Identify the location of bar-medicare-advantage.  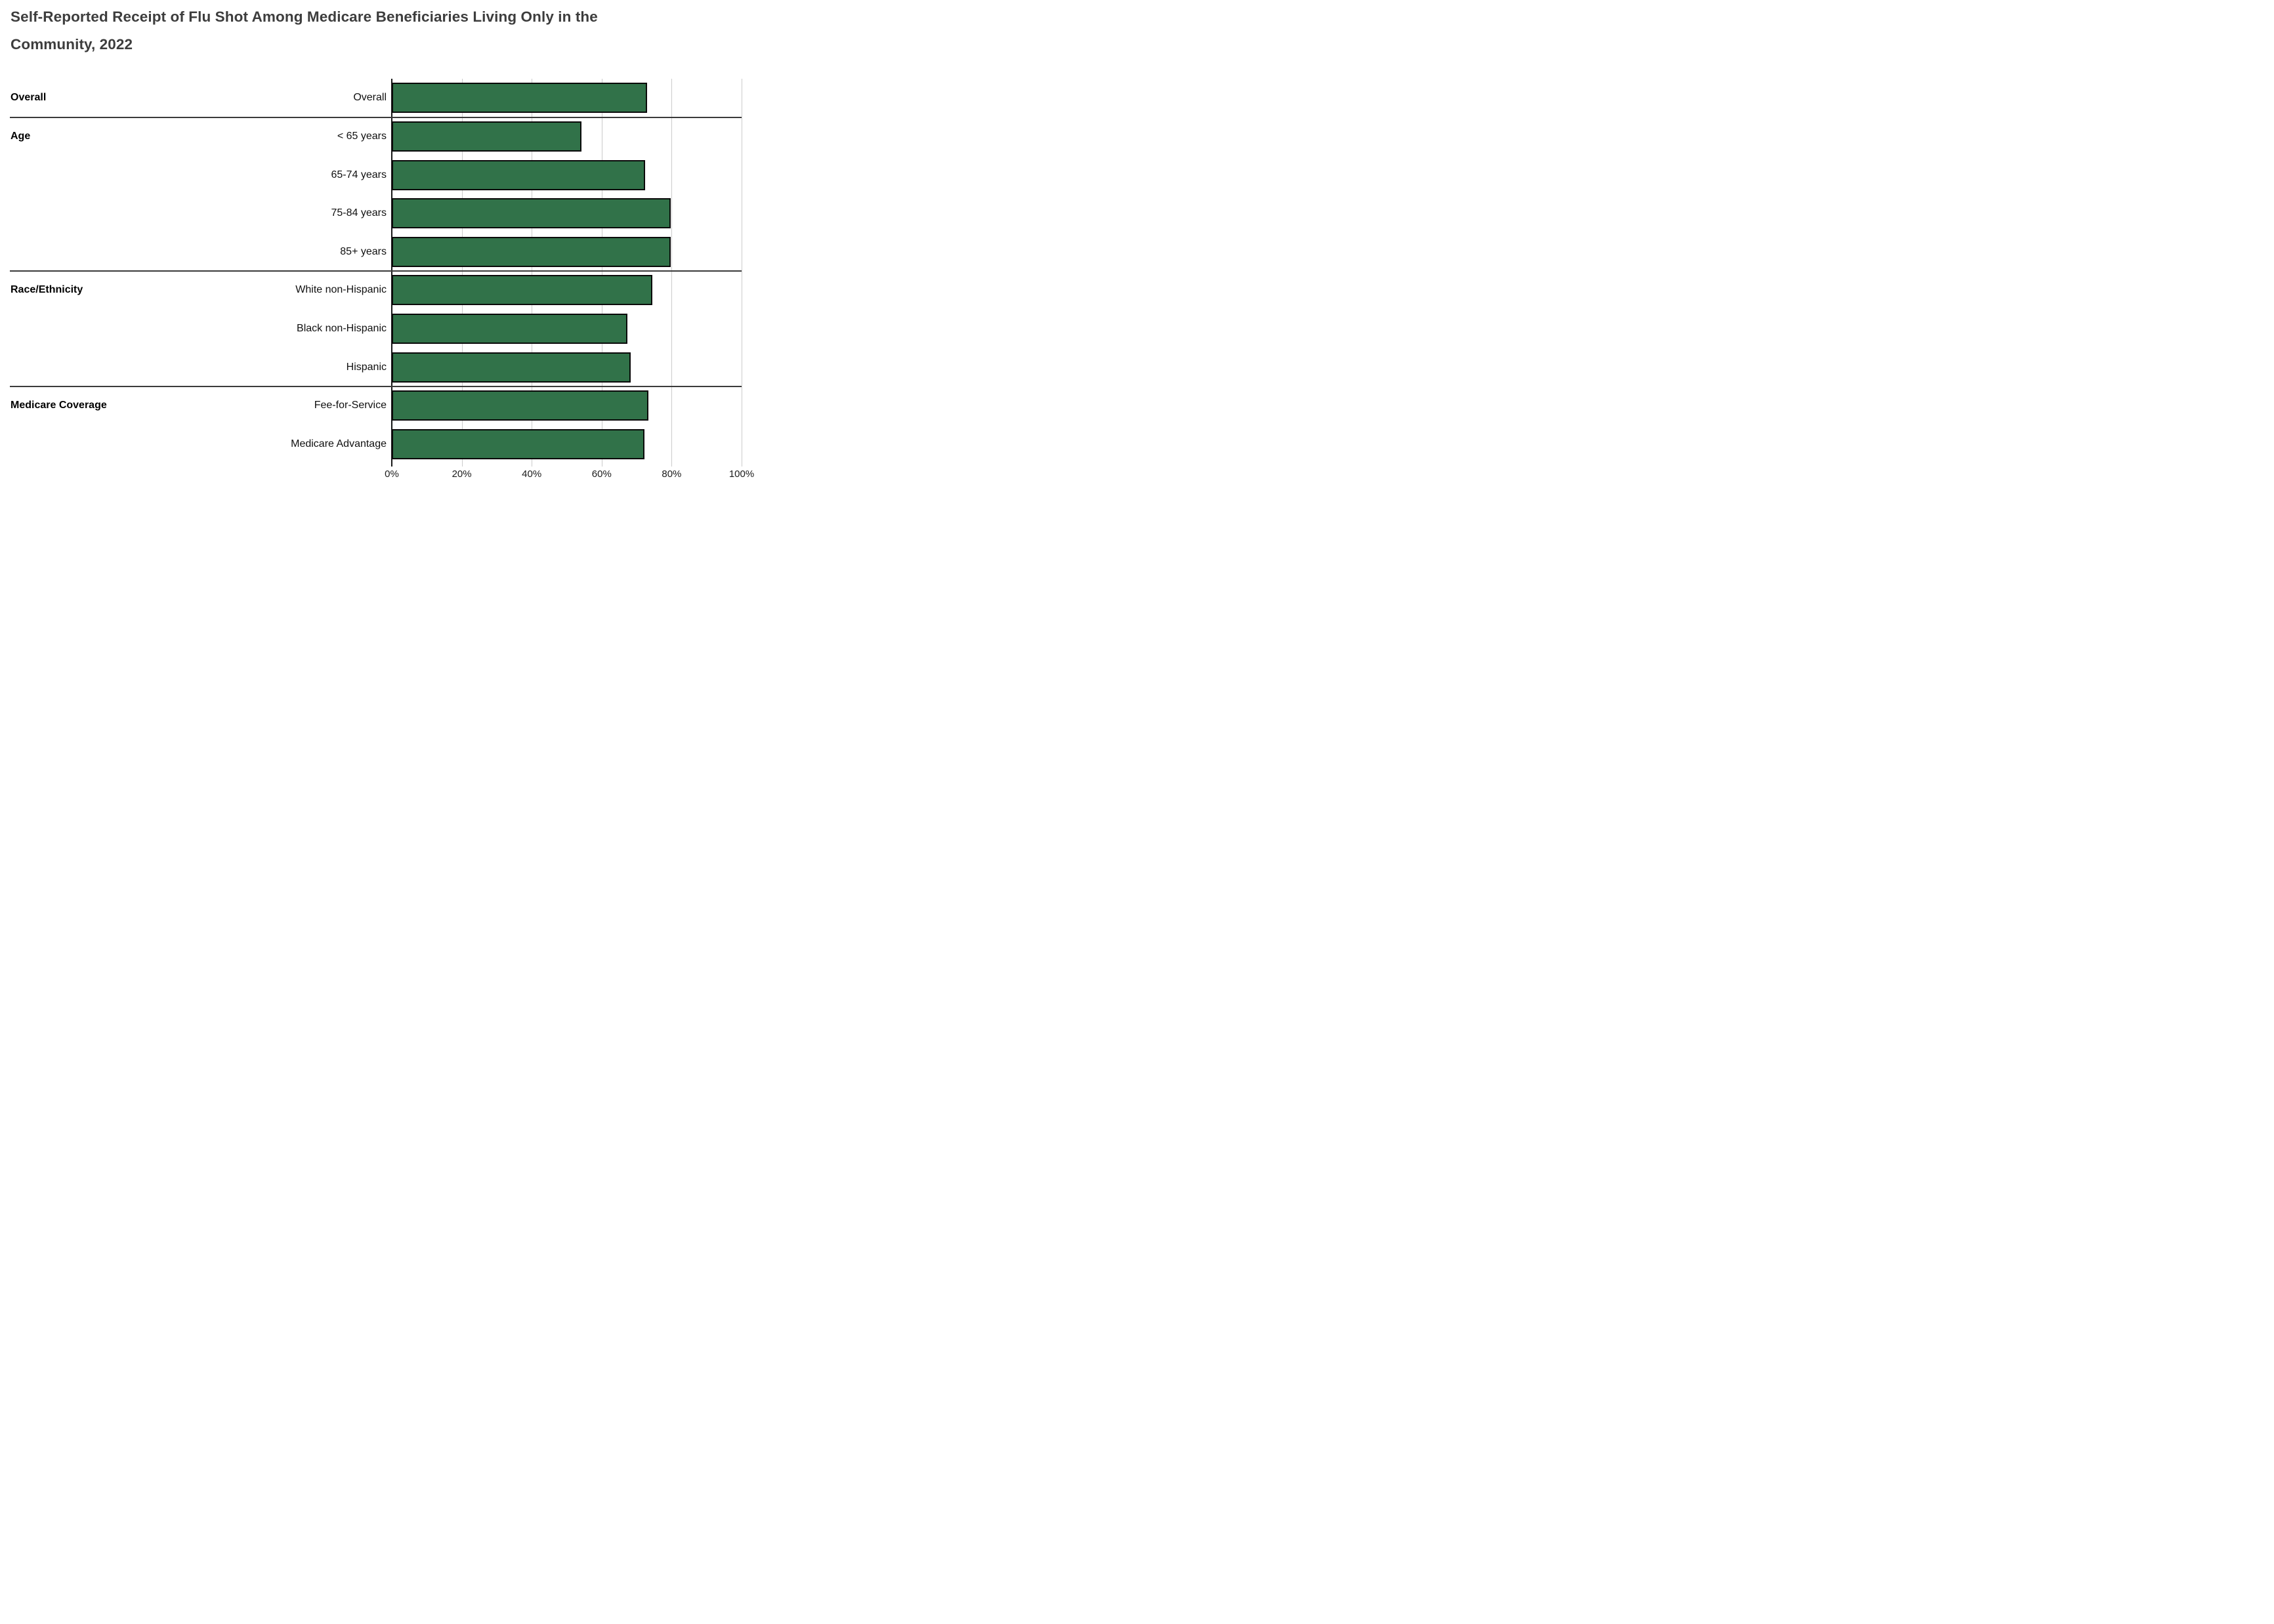
(518, 443).